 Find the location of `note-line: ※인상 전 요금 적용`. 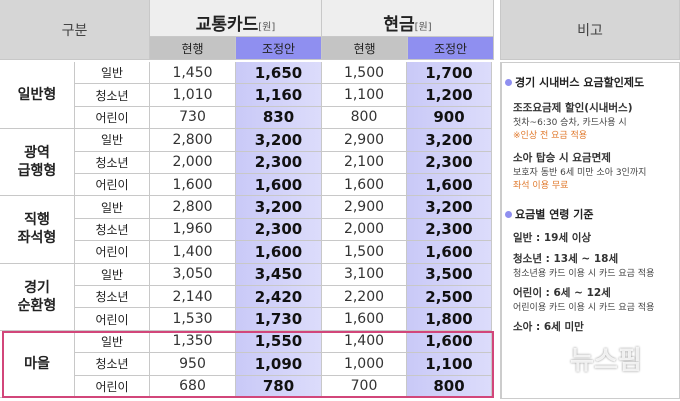

note-line: ※인상 전 요금 적용 is located at coordinates (550, 136).